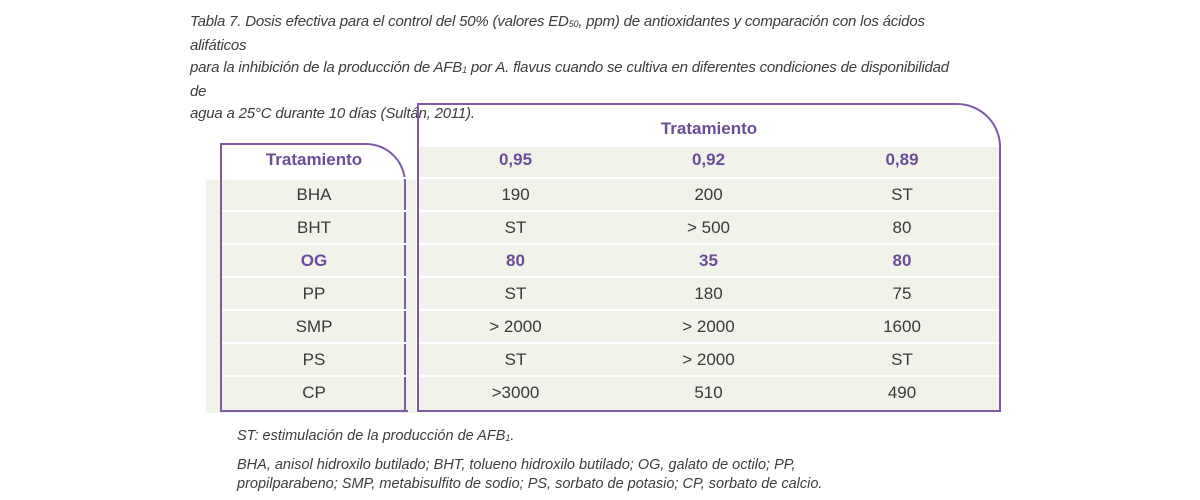 This screenshot has width=1200, height=500. Describe the element at coordinates (515, 194) in the screenshot. I see `table-cell: 190` at that location.